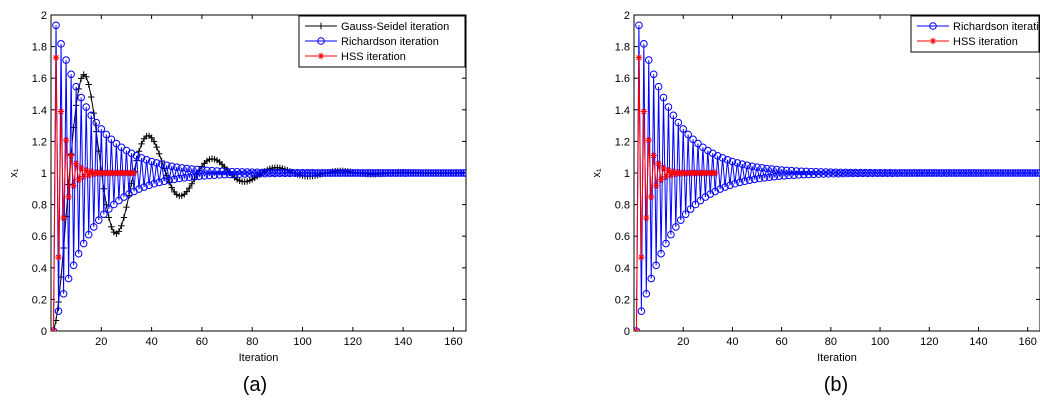 This screenshot has height=410, width=1040. Describe the element at coordinates (39, 269) in the screenshot. I see `y-tick-label: 0.4` at that location.